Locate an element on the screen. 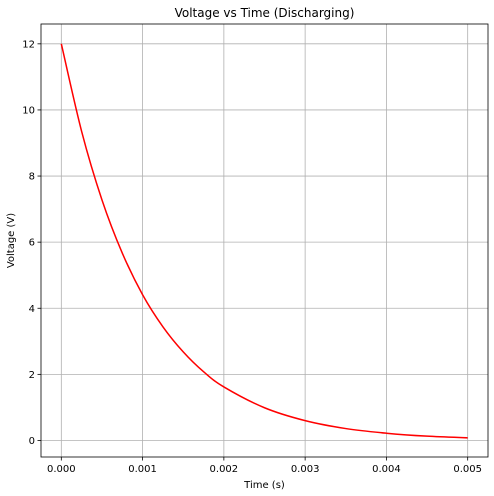 The width and height of the screenshot is (494, 496). y-tick-label: 6 is located at coordinates (32, 243).